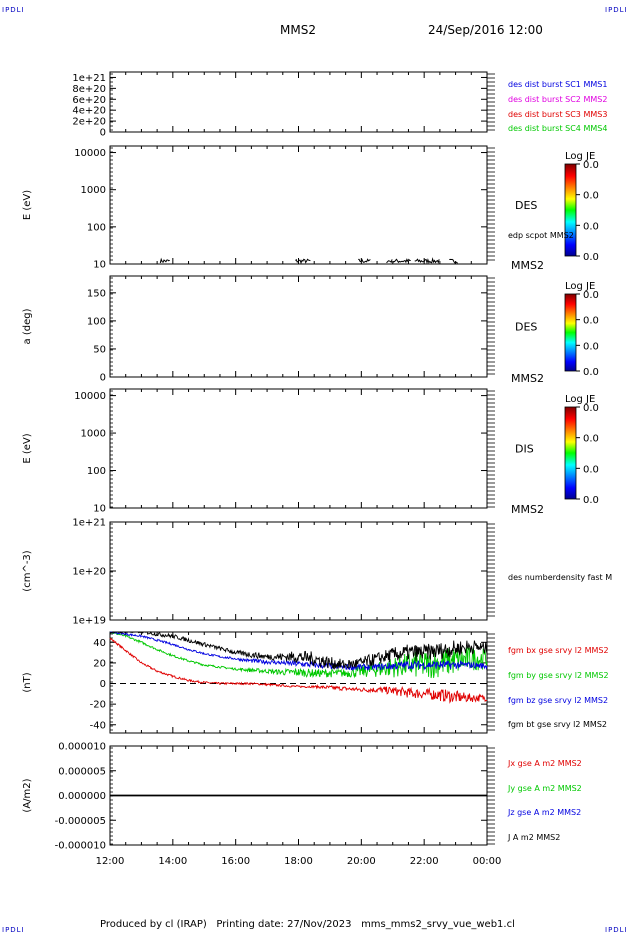 The height and width of the screenshot is (934, 630). Describe the element at coordinates (616, 930) in the screenshot. I see `corner-label-bottom-right: IPDLI` at that location.